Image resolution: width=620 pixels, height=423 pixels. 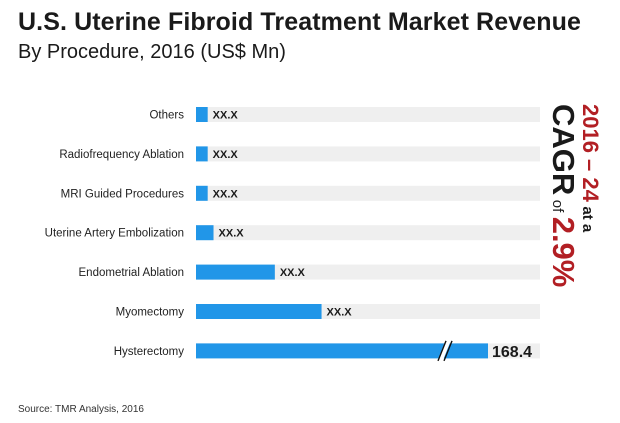 I want to click on category-label: Others, so click(x=166, y=116).